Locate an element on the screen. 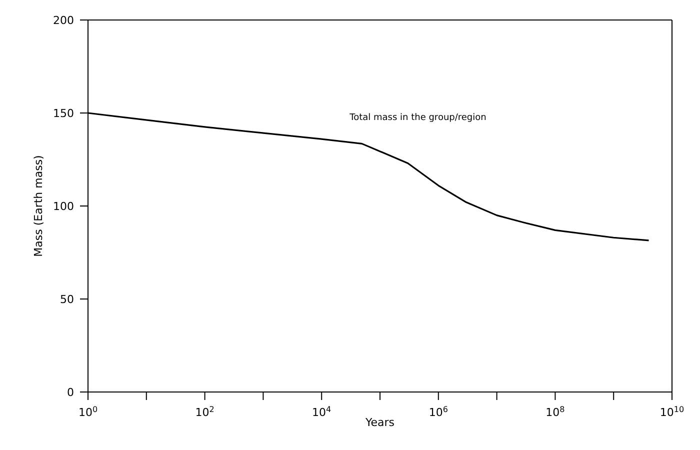  y-axis-title: Mass (Earth mass) is located at coordinates (38, 206).